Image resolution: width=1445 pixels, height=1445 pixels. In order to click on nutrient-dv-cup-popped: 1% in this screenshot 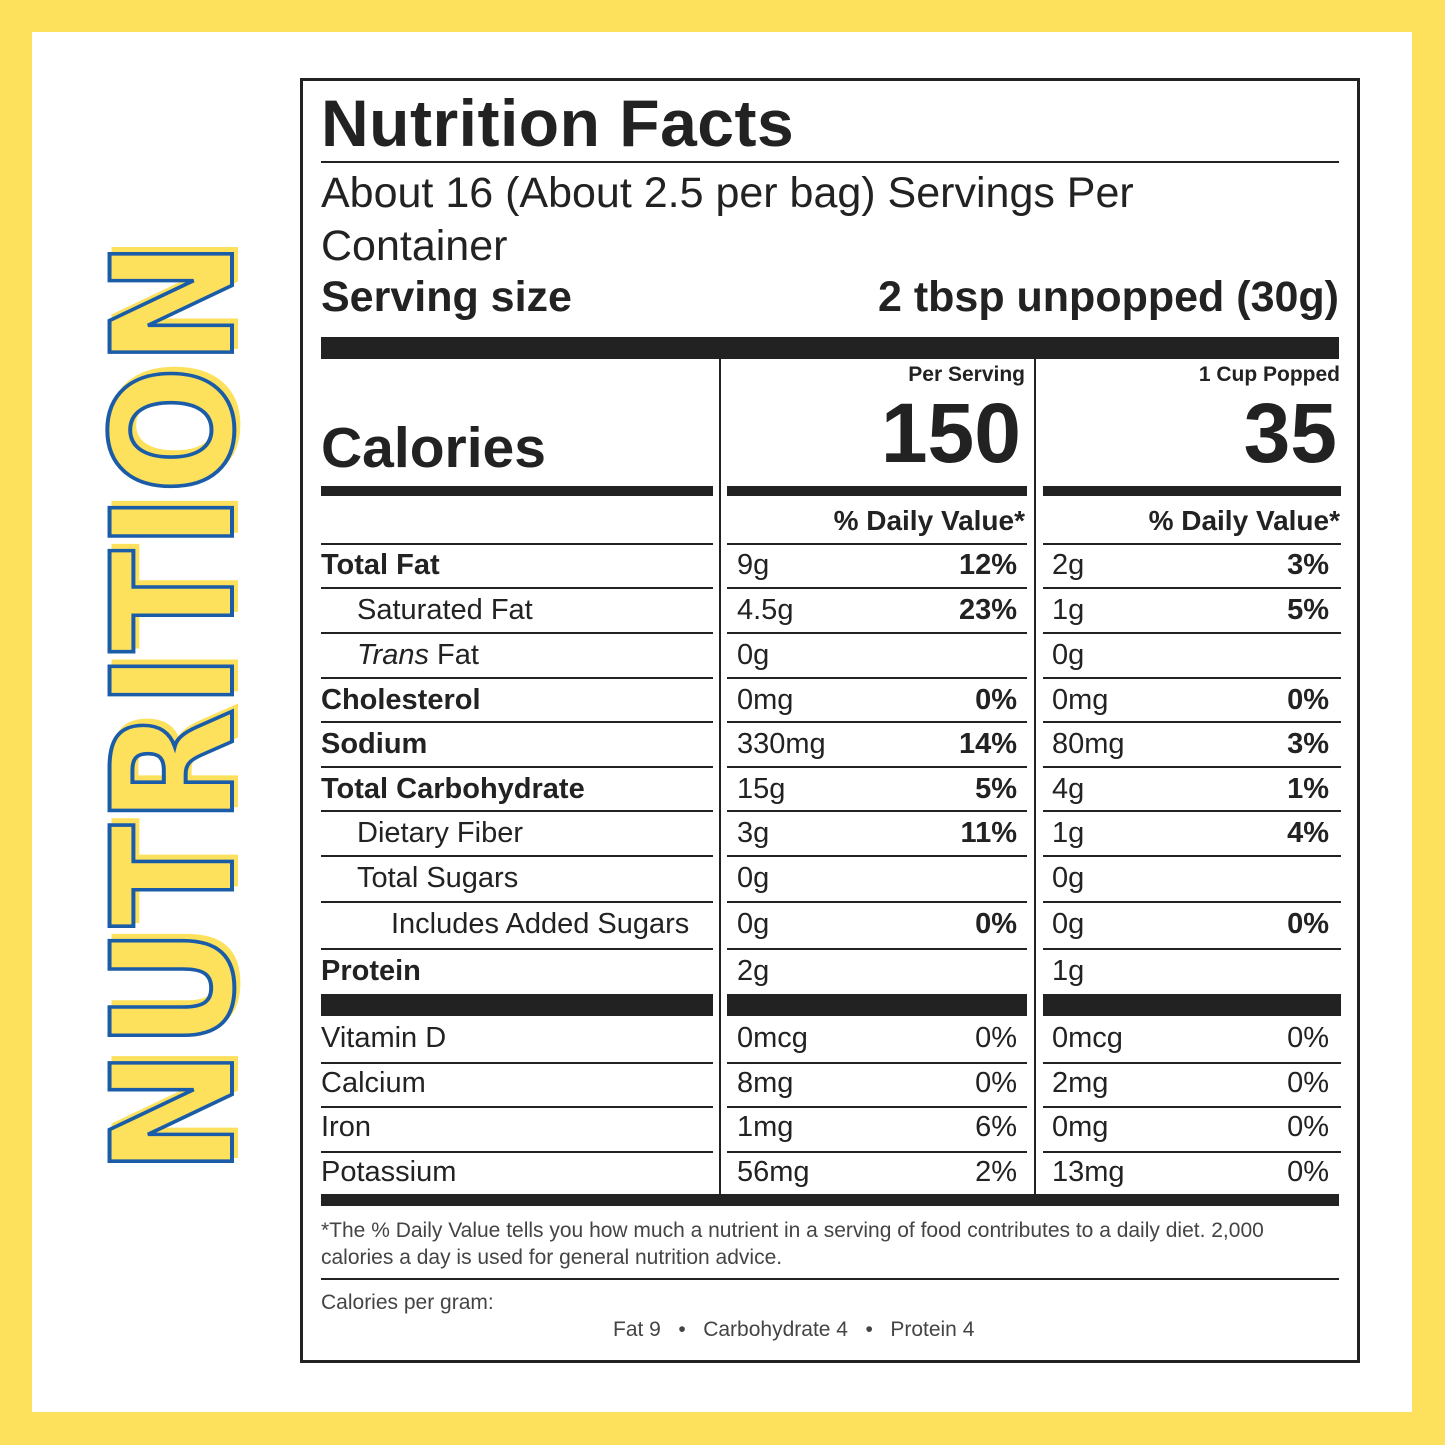, I will do `click(1308, 789)`.